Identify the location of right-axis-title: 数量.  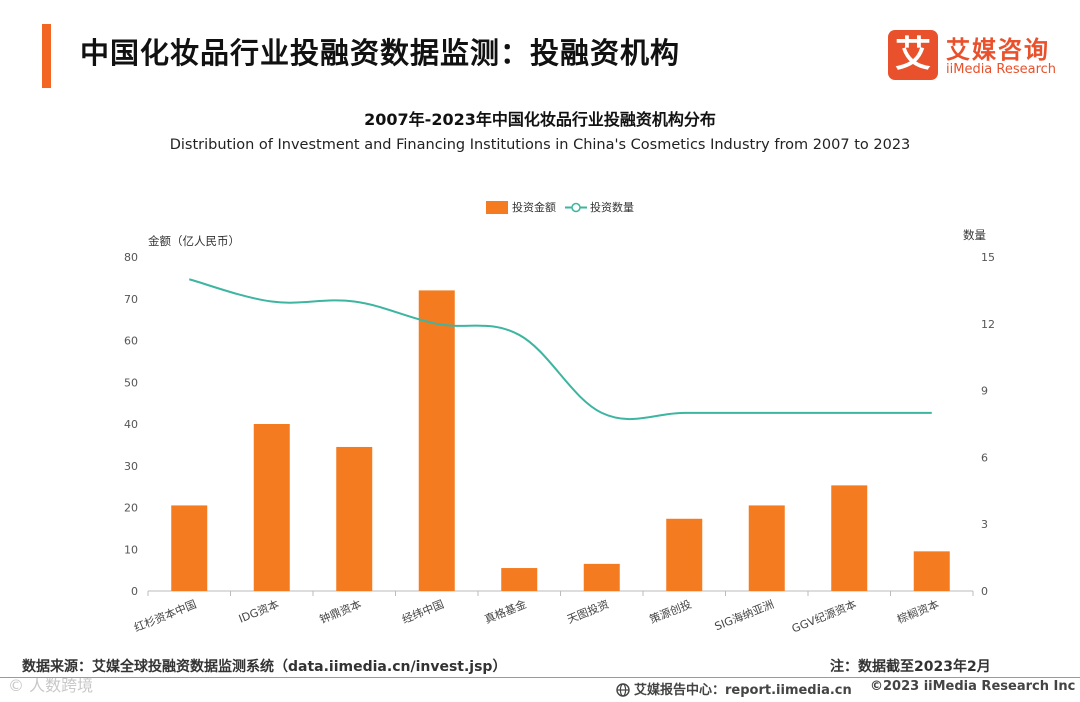
(974, 235).